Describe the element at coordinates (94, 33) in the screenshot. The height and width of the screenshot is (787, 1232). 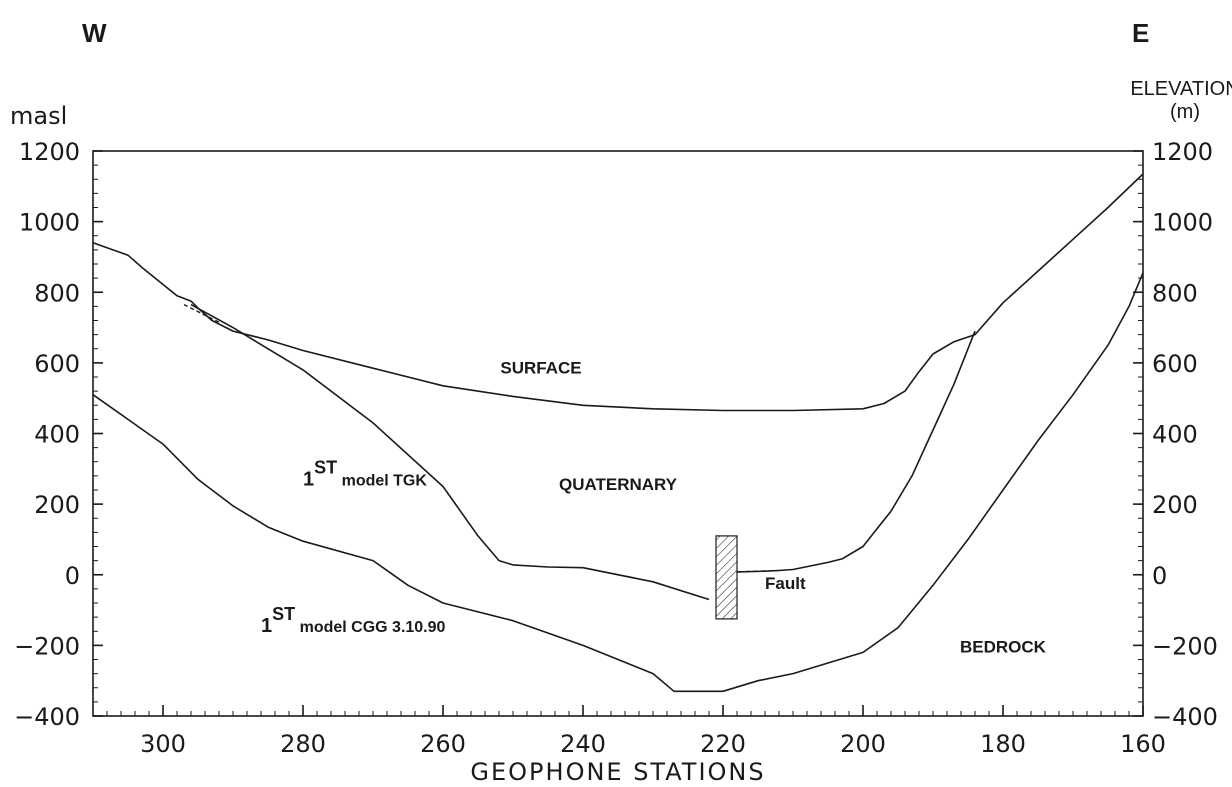
I see `direction-west-label: W` at that location.